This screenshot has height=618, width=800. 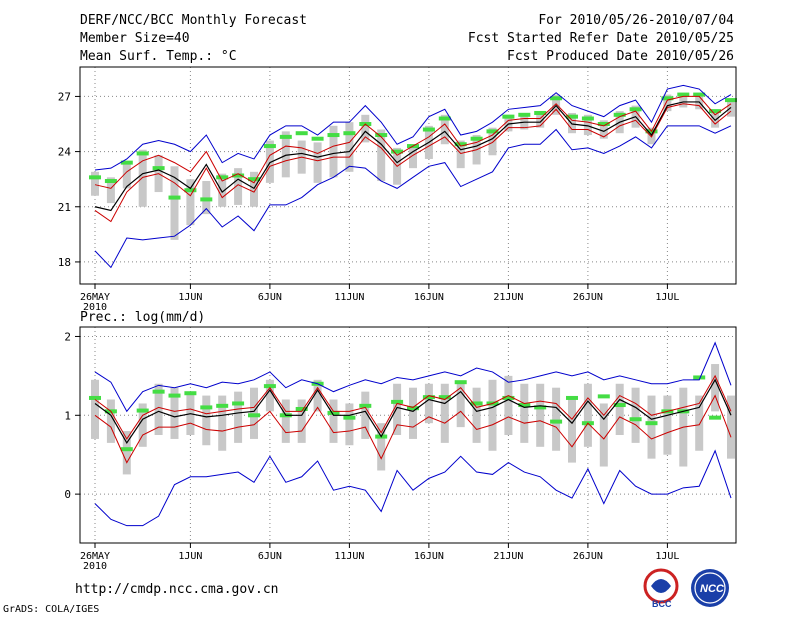 What do you see at coordinates (349, 297) in the screenshot?
I see `x-tick-label-3: 11JUN` at bounding box center [349, 297].